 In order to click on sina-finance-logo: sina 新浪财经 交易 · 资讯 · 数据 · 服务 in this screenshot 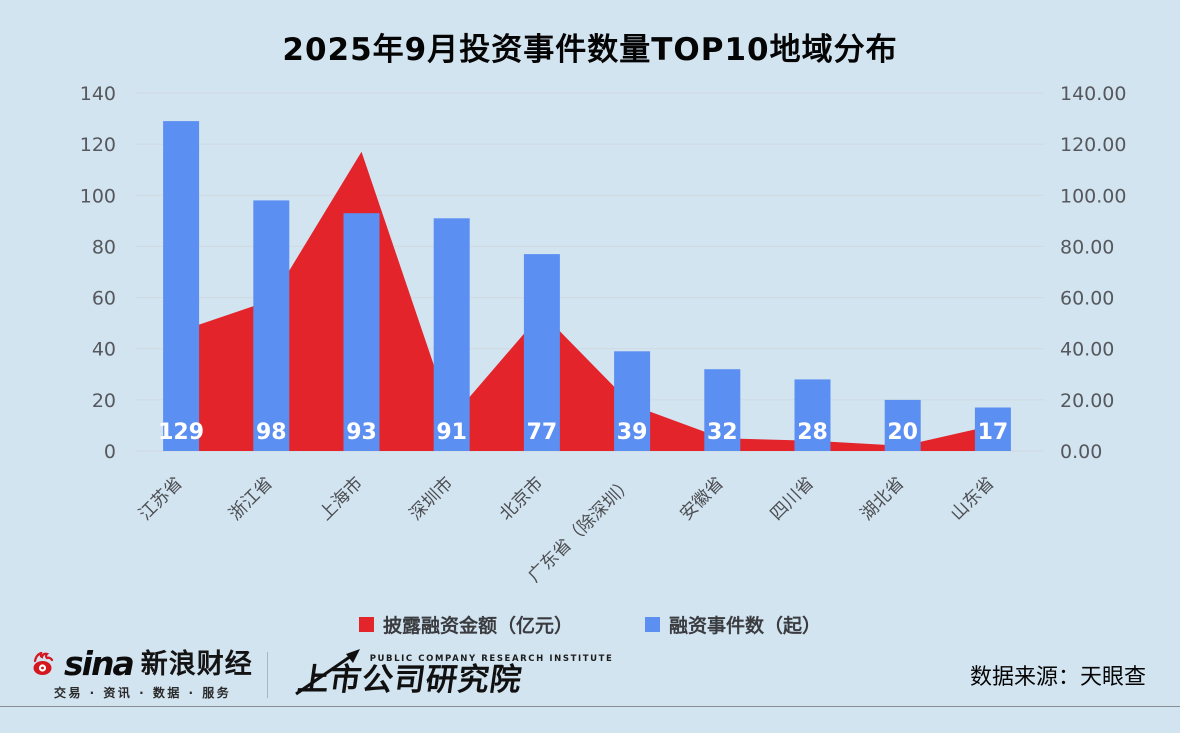, I will do `click(141, 672)`.